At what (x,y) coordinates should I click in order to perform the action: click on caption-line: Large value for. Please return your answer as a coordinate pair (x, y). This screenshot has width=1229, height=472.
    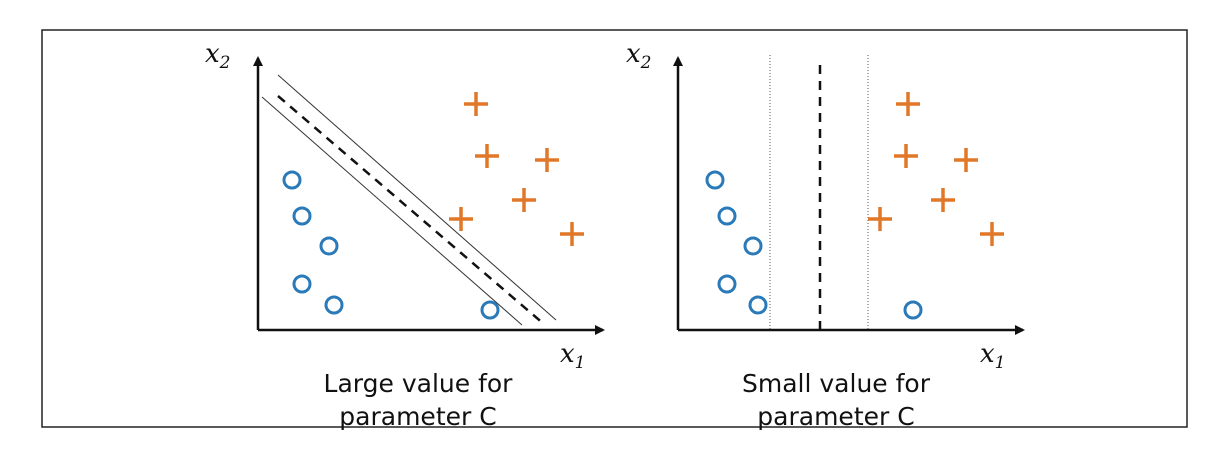
    Looking at the image, I should click on (419, 383).